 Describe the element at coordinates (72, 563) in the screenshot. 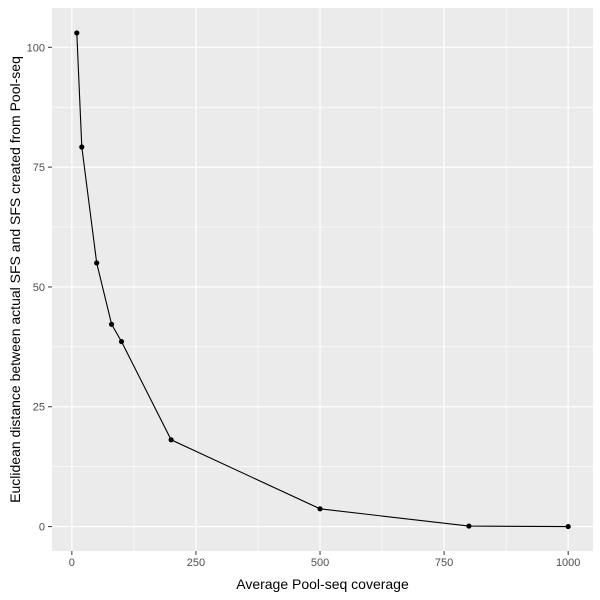

I see `x-tick-label: 0` at that location.